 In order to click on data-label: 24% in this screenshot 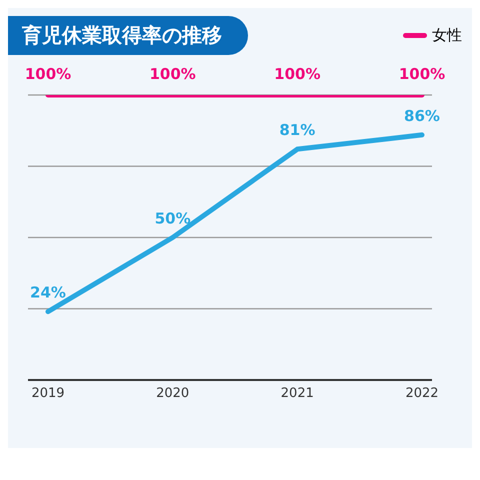, I will do `click(48, 293)`.